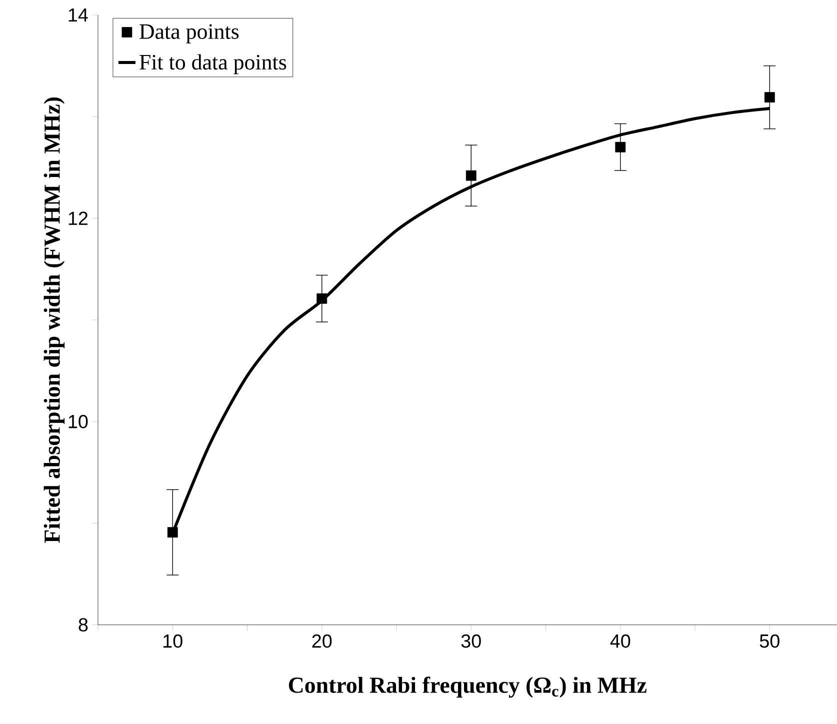  I want to click on y-axis-title: Fitted absorption dip width (FWHM in MHz), so click(54, 320).